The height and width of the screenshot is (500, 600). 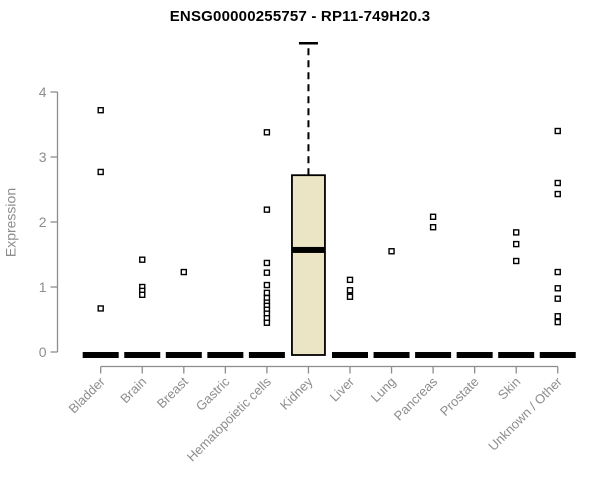 What do you see at coordinates (213, 394) in the screenshot?
I see `x-category-label: Gastric` at bounding box center [213, 394].